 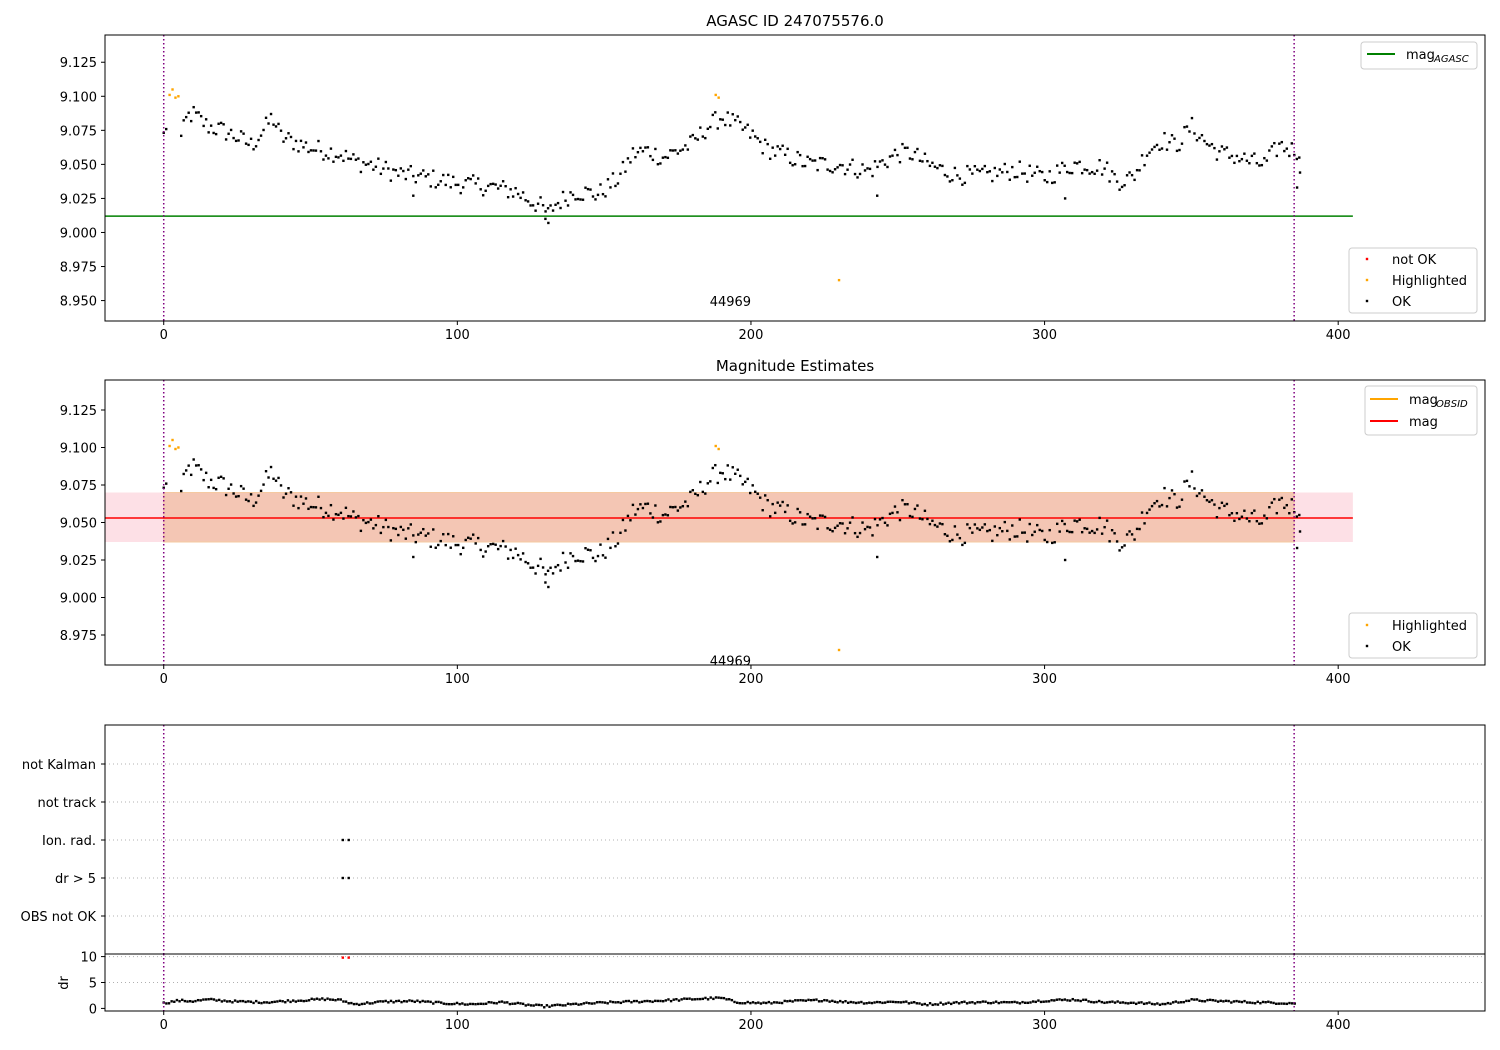 I want to click on highlighted-point, so click(x=178, y=96).